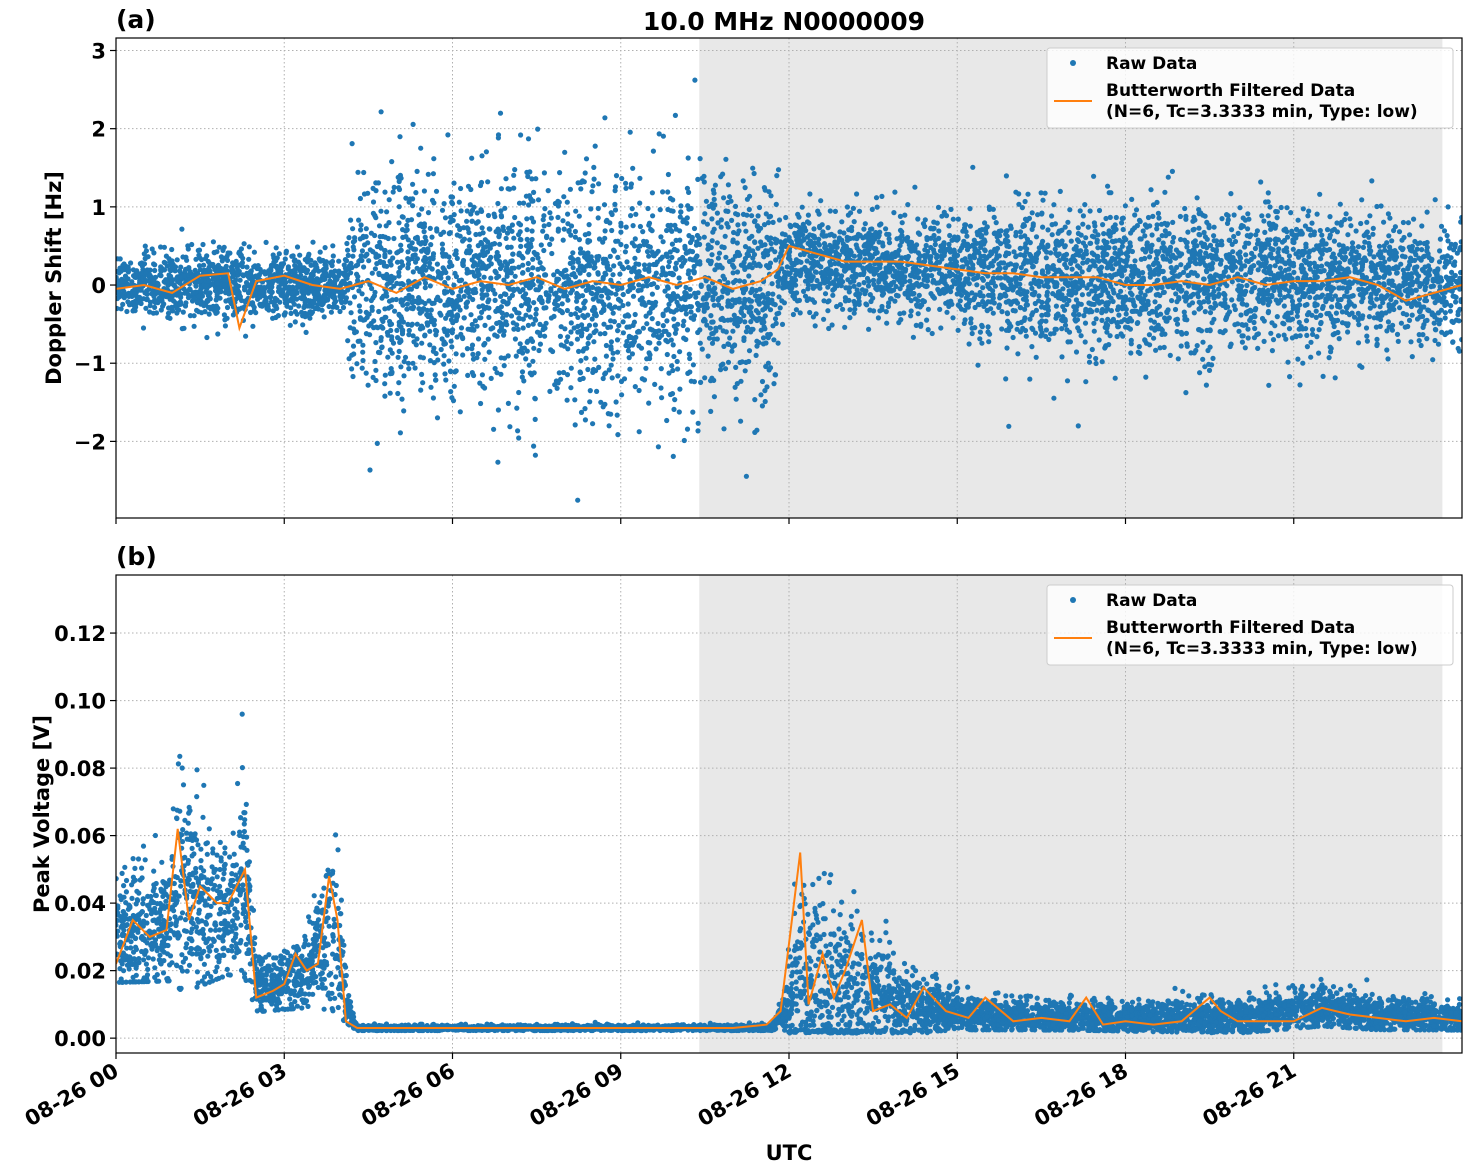 This screenshot has width=1472, height=1176. What do you see at coordinates (789, 1153) in the screenshot?
I see `x-axis-label: UTC` at bounding box center [789, 1153].